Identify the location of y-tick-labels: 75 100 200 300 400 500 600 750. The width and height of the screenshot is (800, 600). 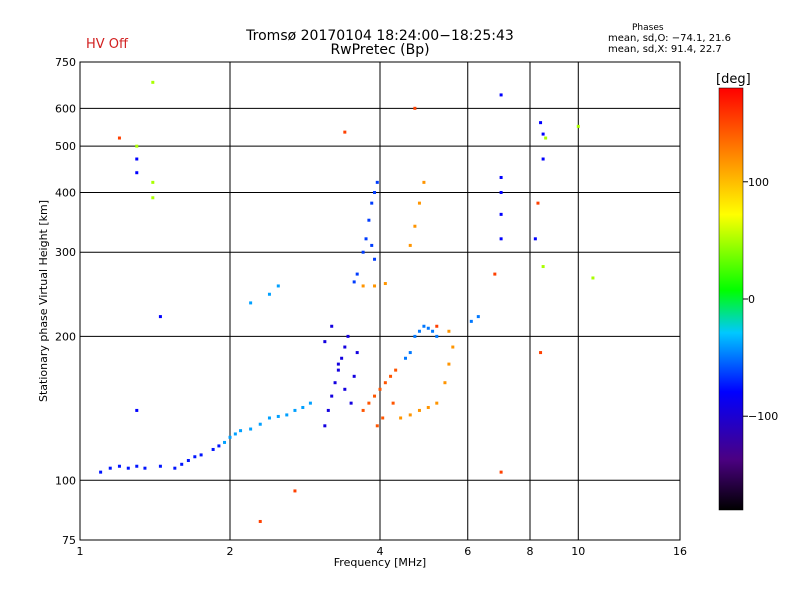
(65, 301).